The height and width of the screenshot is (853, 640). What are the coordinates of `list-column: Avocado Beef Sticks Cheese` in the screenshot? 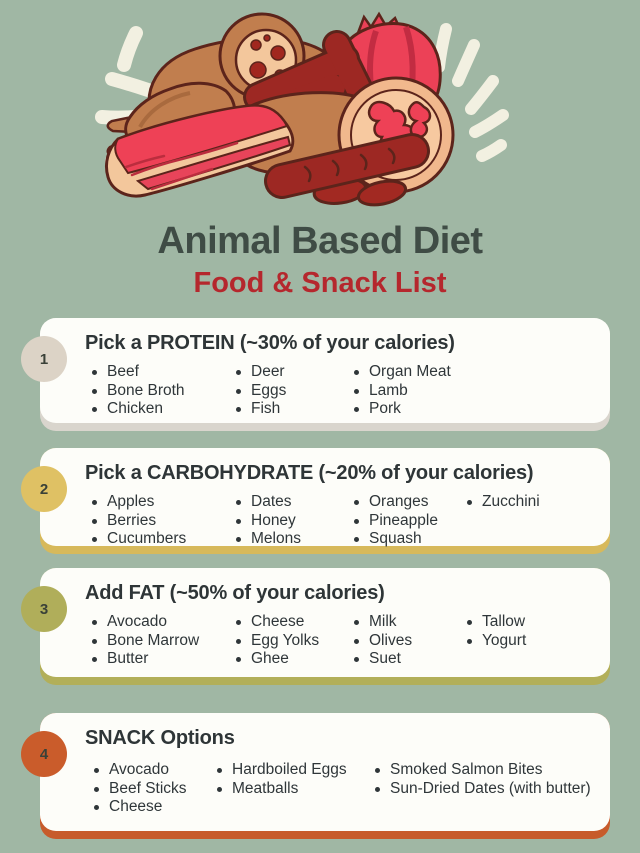 It's located at (154, 789).